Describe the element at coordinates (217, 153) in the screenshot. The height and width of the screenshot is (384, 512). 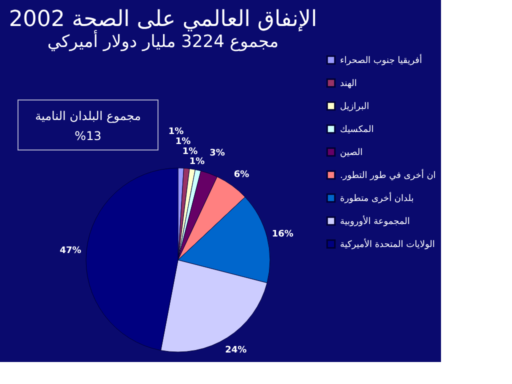
I see `data-label: 3%` at that location.